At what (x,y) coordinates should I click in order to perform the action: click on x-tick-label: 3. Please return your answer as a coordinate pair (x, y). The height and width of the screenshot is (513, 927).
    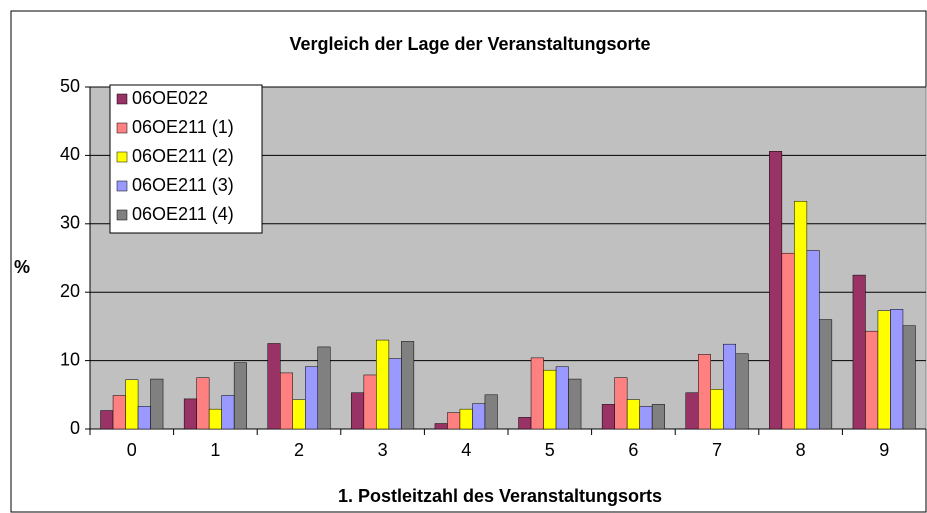
    Looking at the image, I should click on (383, 450).